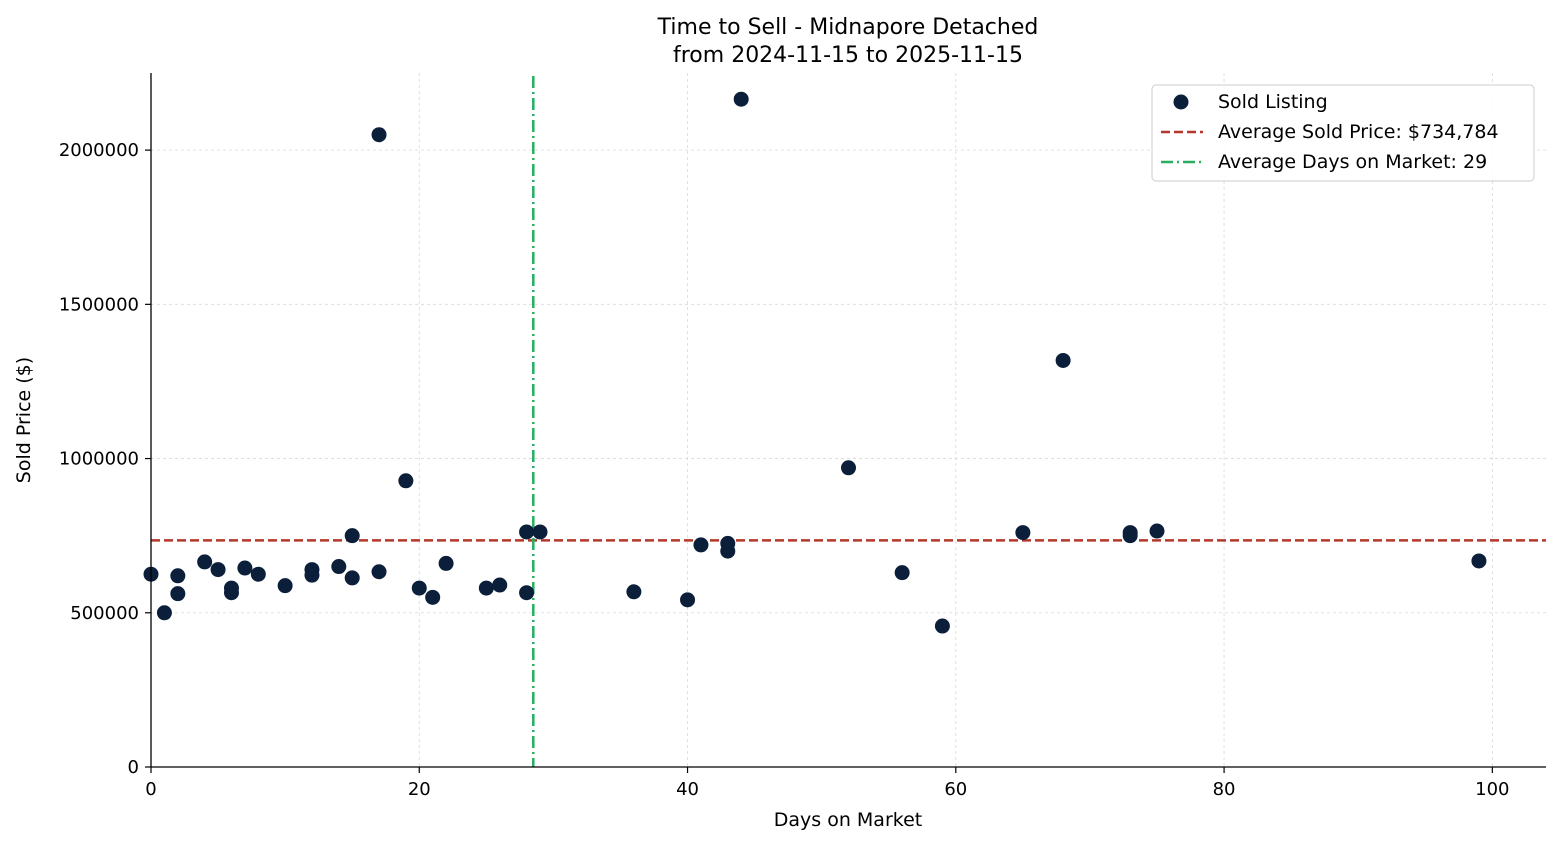 This screenshot has height=845, width=1560. I want to click on y-tick-label: 0, so click(133, 767).